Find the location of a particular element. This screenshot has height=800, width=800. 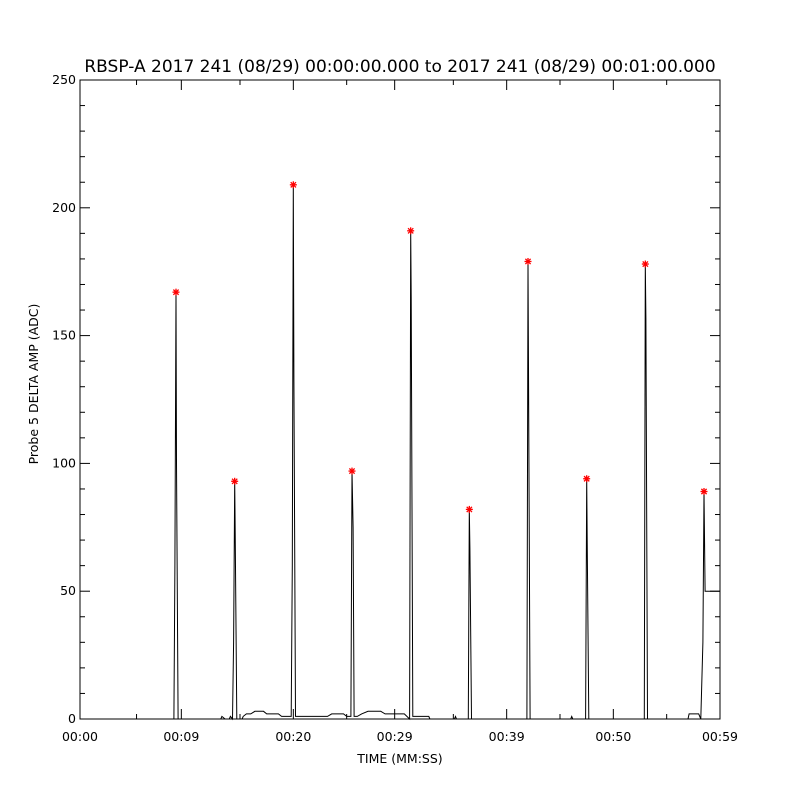

x-tick-label: 00:50 is located at coordinates (613, 736).